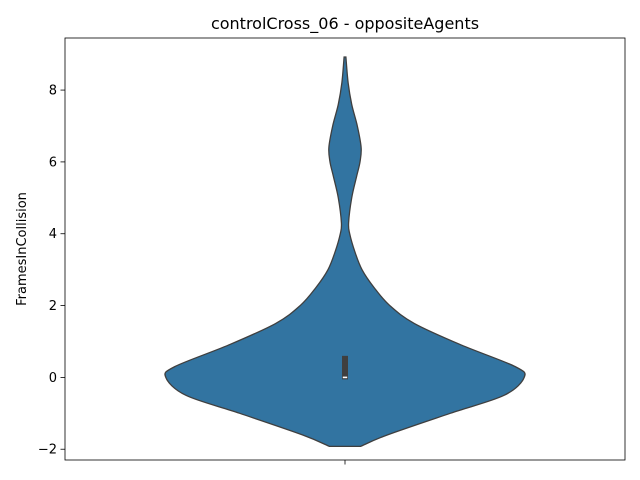  Describe the element at coordinates (53, 162) in the screenshot. I see `y-tick-label: 6` at that location.